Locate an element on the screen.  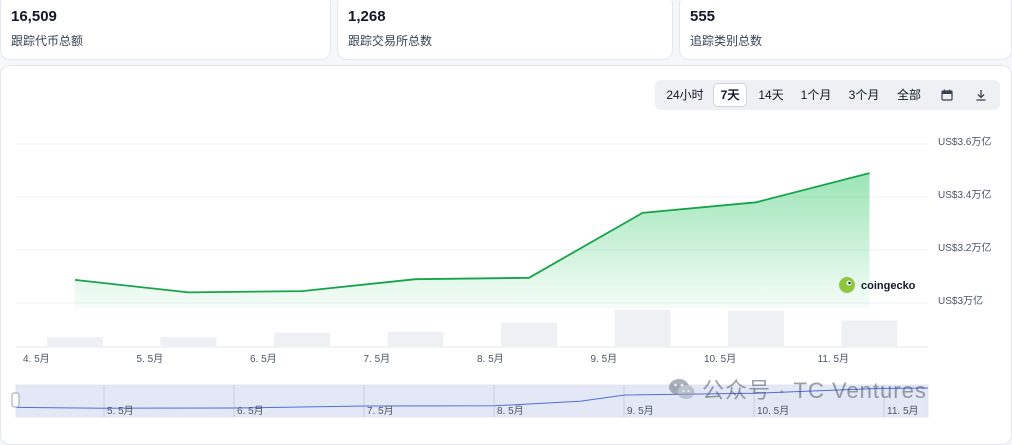
x-tick-label: 10. 5月 is located at coordinates (720, 359).